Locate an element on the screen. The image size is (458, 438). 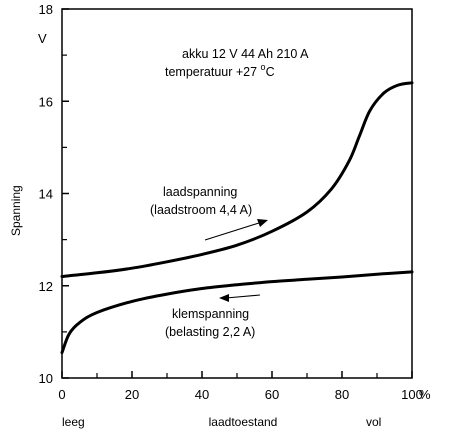
klemspanning-arrow is located at coordinates (240, 298).